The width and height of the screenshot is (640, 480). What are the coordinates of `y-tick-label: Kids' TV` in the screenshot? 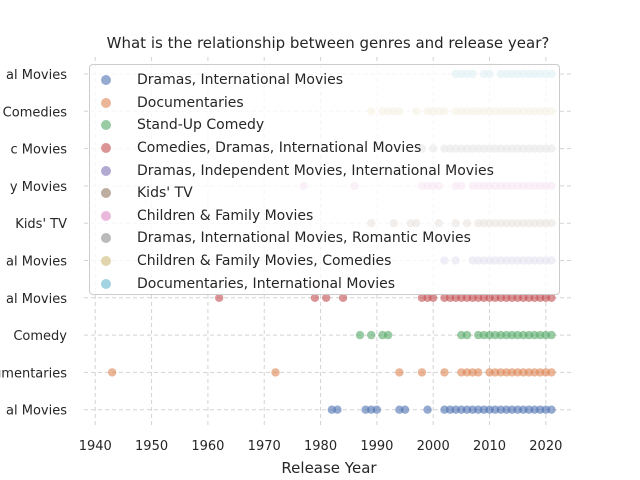 It's located at (41, 224).